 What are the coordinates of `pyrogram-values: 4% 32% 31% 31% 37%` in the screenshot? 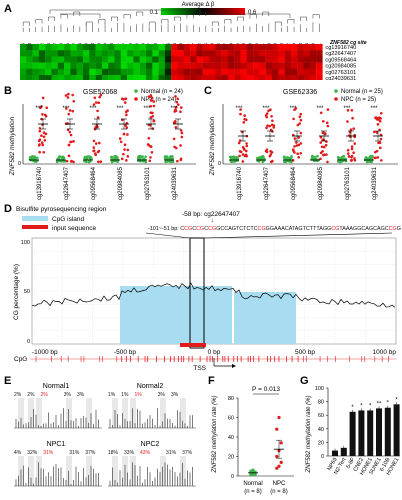 It's located at (55, 453).